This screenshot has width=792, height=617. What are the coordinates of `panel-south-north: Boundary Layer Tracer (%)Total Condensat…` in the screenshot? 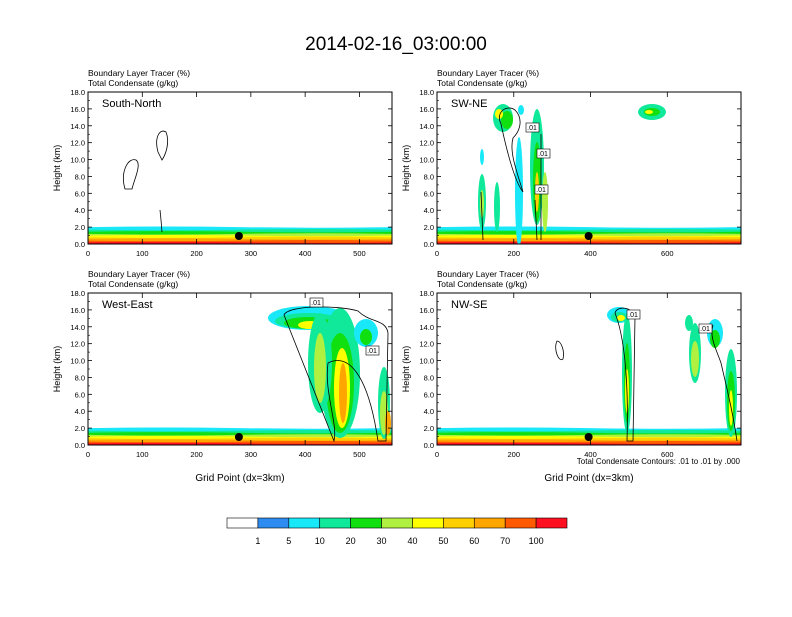 It's located at (222, 163).